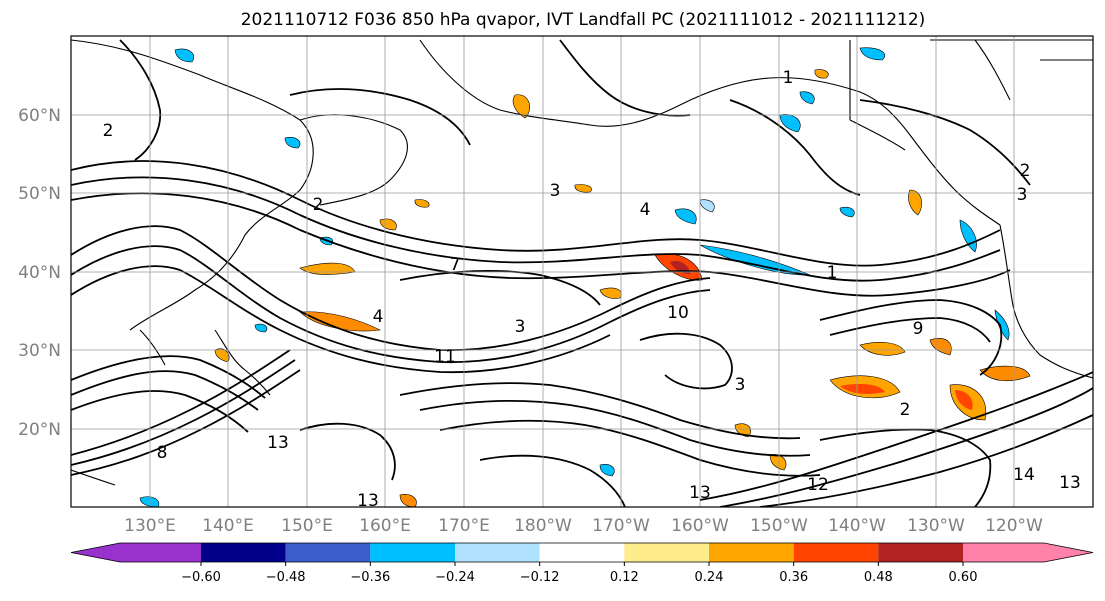 The width and height of the screenshot is (1105, 601). Describe the element at coordinates (286, 577) in the screenshot. I see `colorbar-tick-label: −0.48` at that location.